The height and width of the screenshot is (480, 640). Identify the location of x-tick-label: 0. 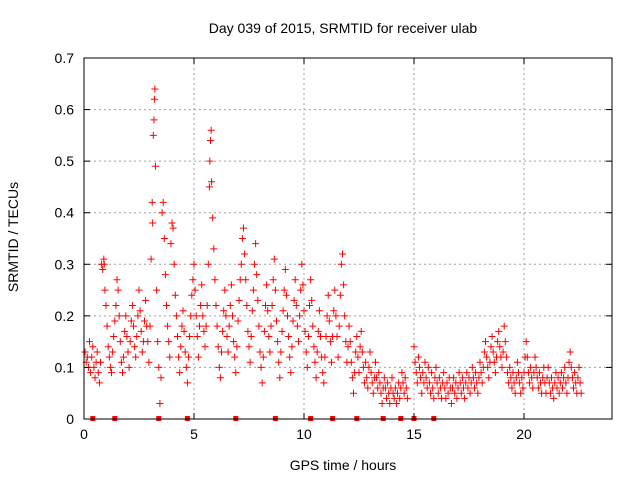
(84, 434).